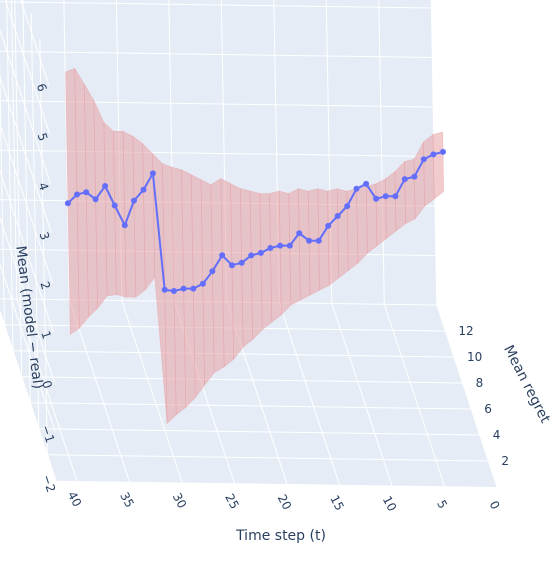 The image size is (555, 563). I want to click on z-tick-label: 0, so click(47, 385).